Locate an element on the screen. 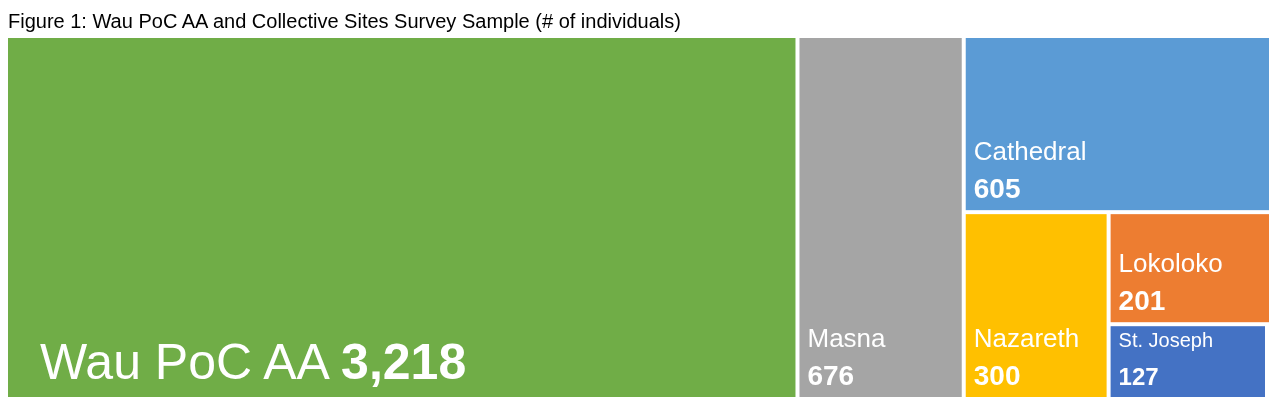 This screenshot has width=1277, height=405. data-label: 127 is located at coordinates (1138, 376).